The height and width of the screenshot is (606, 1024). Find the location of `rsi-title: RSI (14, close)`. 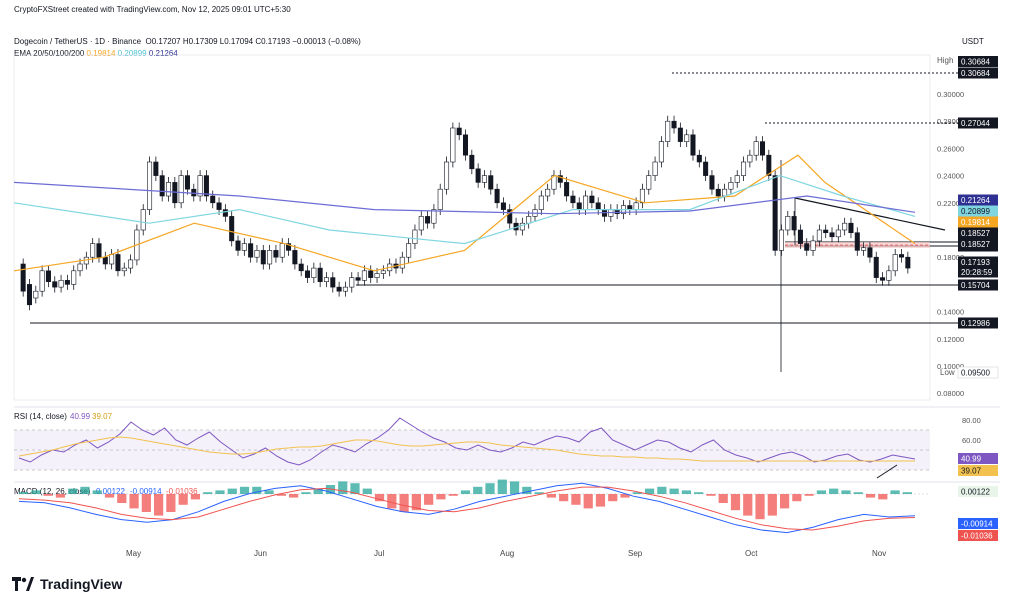

rsi-title: RSI (14, close) is located at coordinates (40, 416).